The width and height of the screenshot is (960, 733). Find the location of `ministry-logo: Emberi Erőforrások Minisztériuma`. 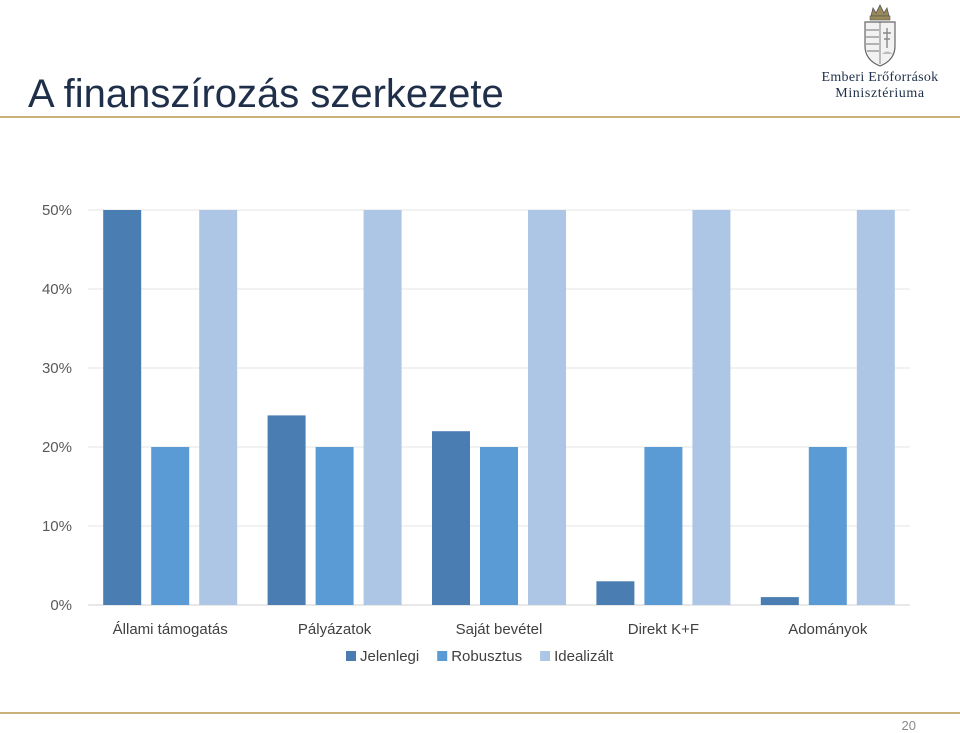

ministry-logo: Emberi Erőforrások Minisztériuma is located at coordinates (880, 57).